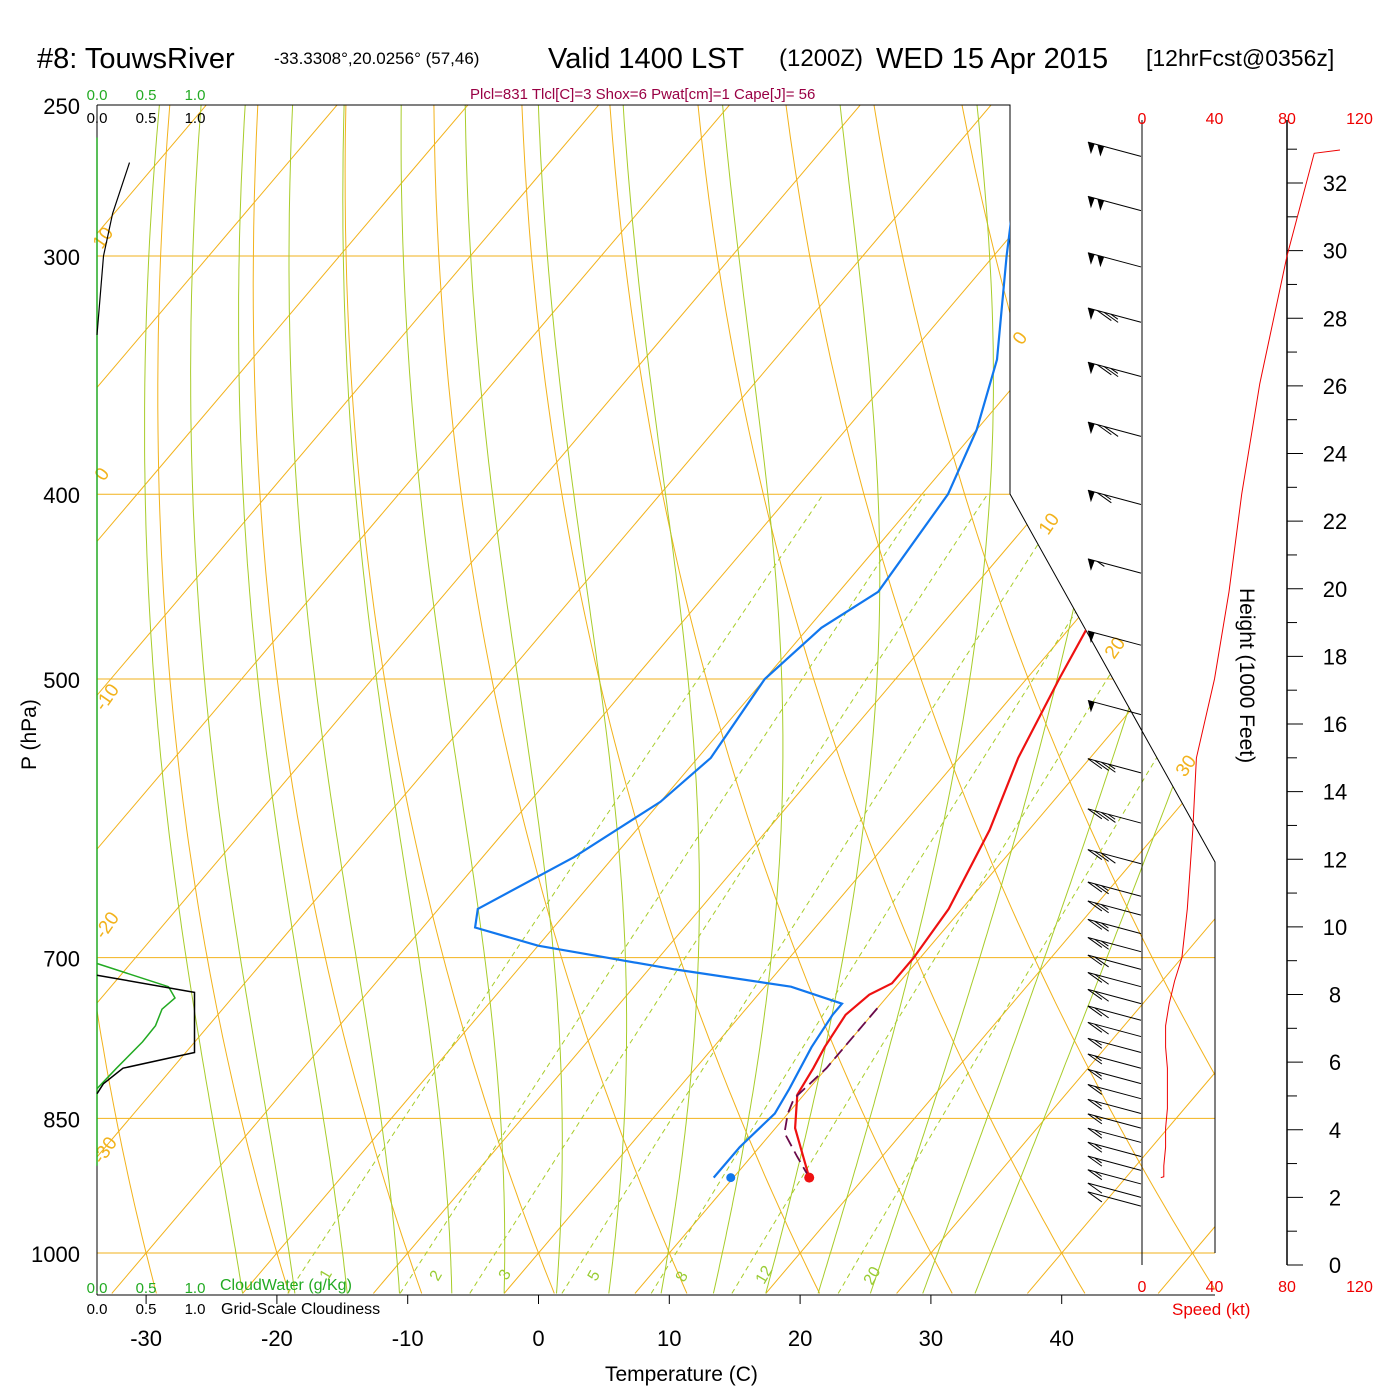 Image resolution: width=1400 pixels, height=1400 pixels. Describe the element at coordinates (1335, 521) in the screenshot. I see `height-tick-label: 22` at that location.